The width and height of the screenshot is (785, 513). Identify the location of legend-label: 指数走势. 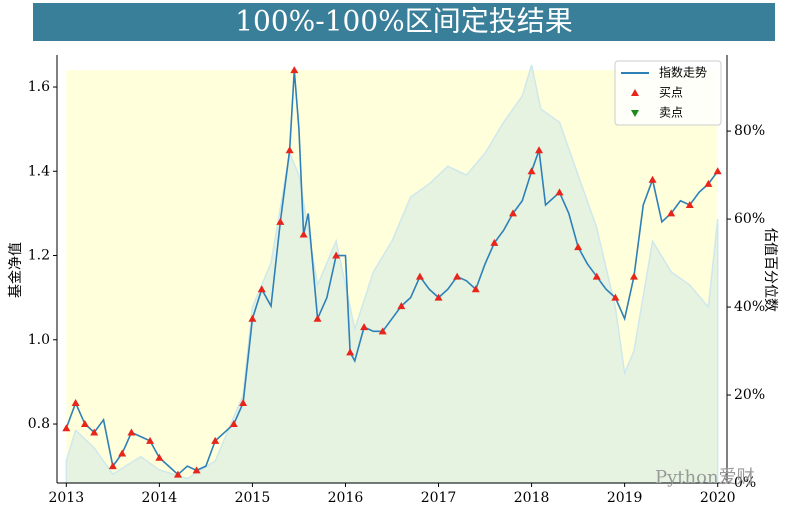
(683, 72).